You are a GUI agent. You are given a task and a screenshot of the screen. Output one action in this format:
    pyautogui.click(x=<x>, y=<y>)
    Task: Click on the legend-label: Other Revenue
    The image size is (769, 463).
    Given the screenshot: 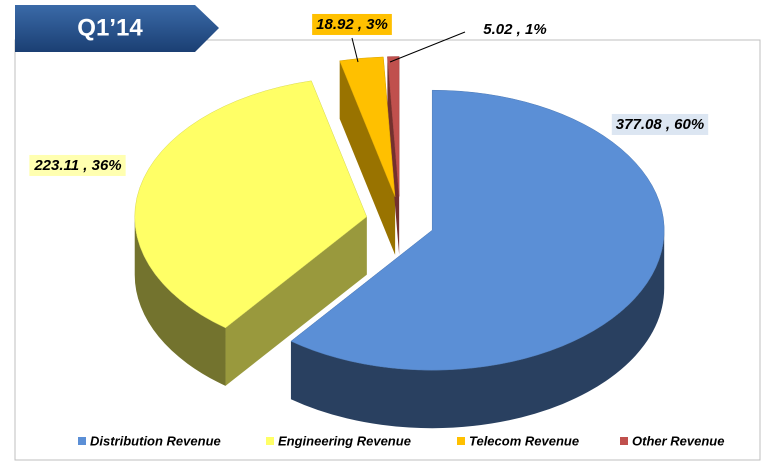 What is the action you would take?
    pyautogui.click(x=678, y=440)
    